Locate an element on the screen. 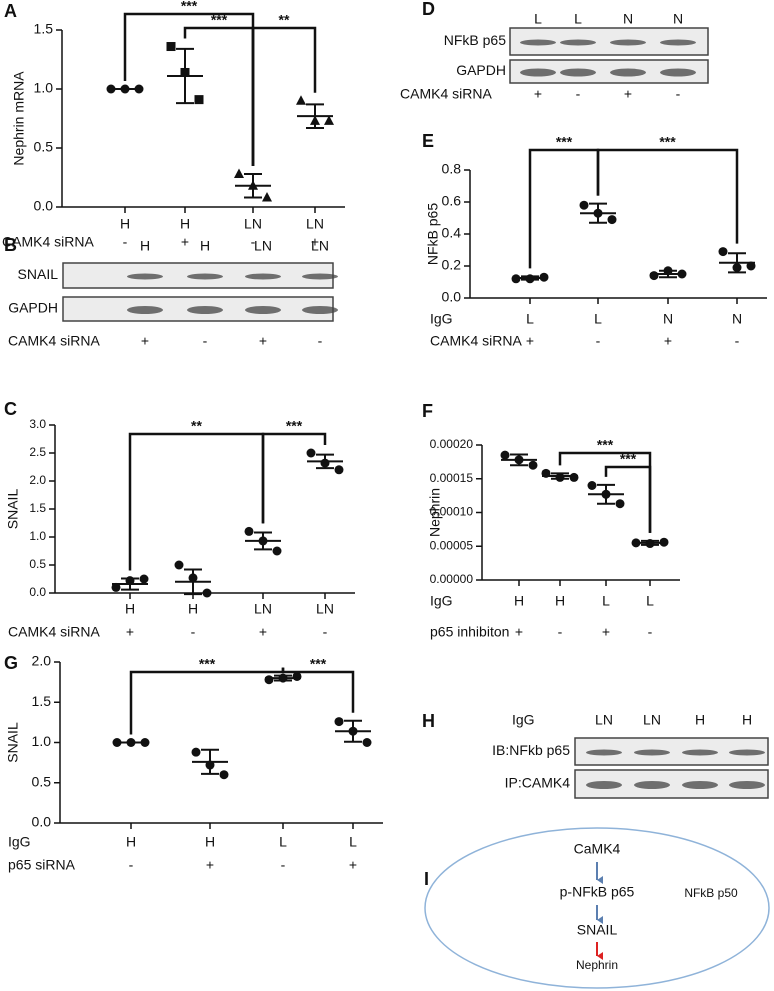 The height and width of the screenshot is (991, 774). y-tick-label: 1.5 is located at coordinates (44, 29).